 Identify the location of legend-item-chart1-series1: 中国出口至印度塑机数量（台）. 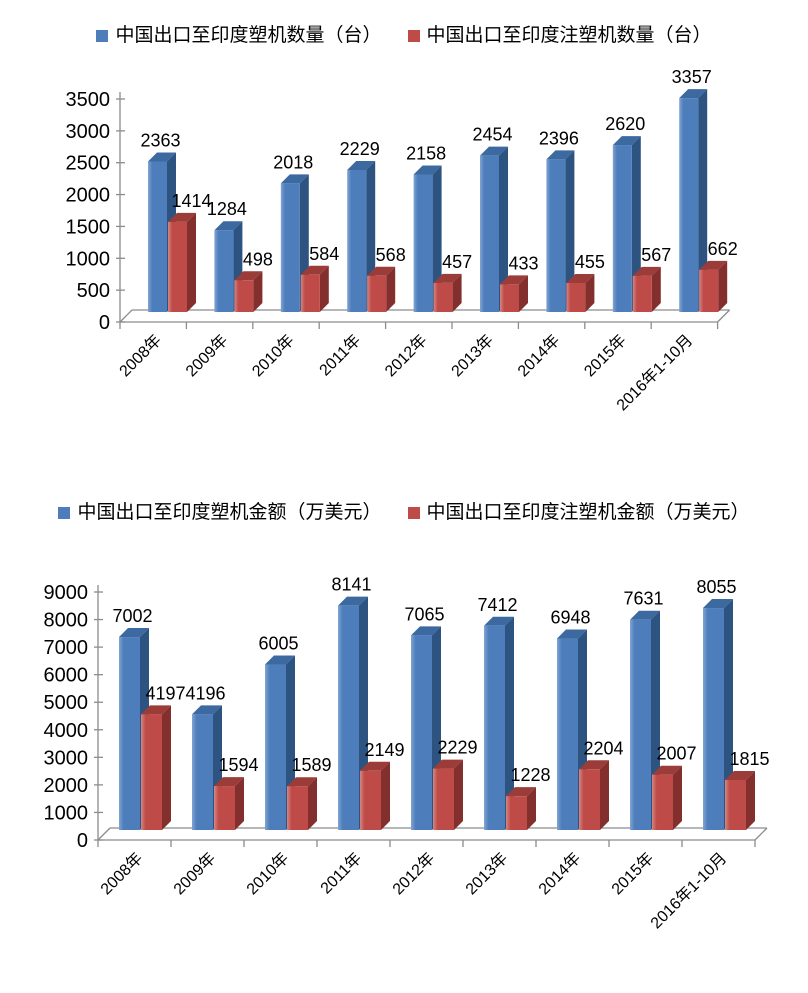
(239, 35).